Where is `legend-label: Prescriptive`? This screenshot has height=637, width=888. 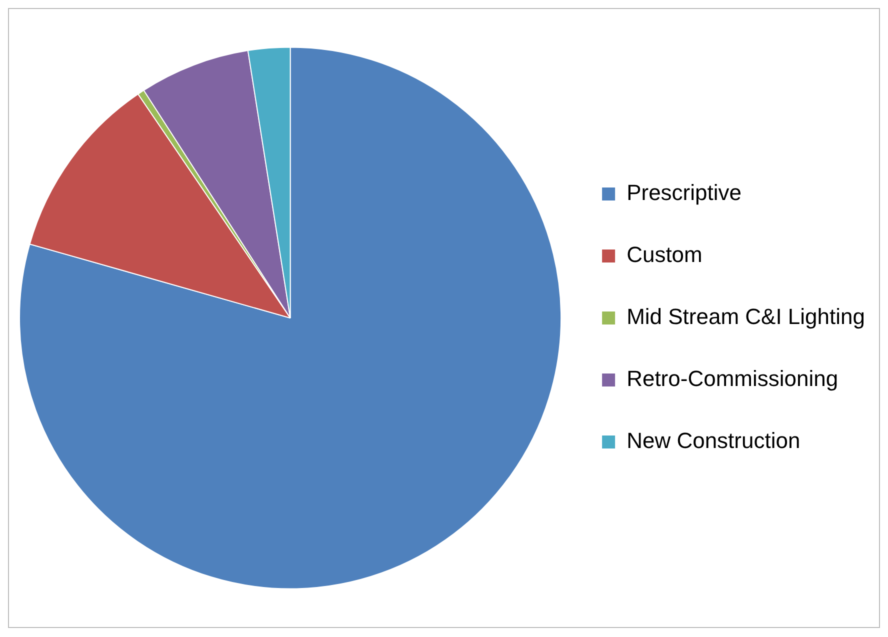 legend-label: Prescriptive is located at coordinates (684, 193).